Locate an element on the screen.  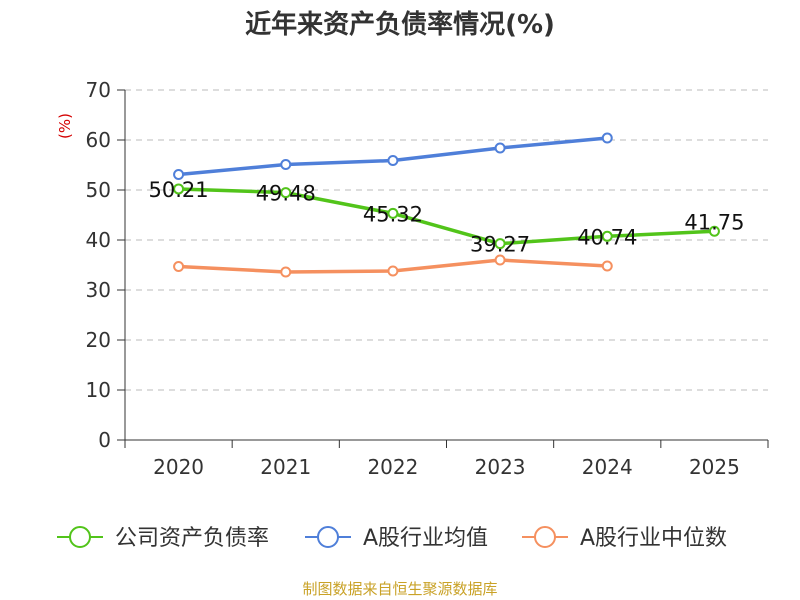
source-note: 制图数据来自恒生聚源数据库 is located at coordinates (400, 589).